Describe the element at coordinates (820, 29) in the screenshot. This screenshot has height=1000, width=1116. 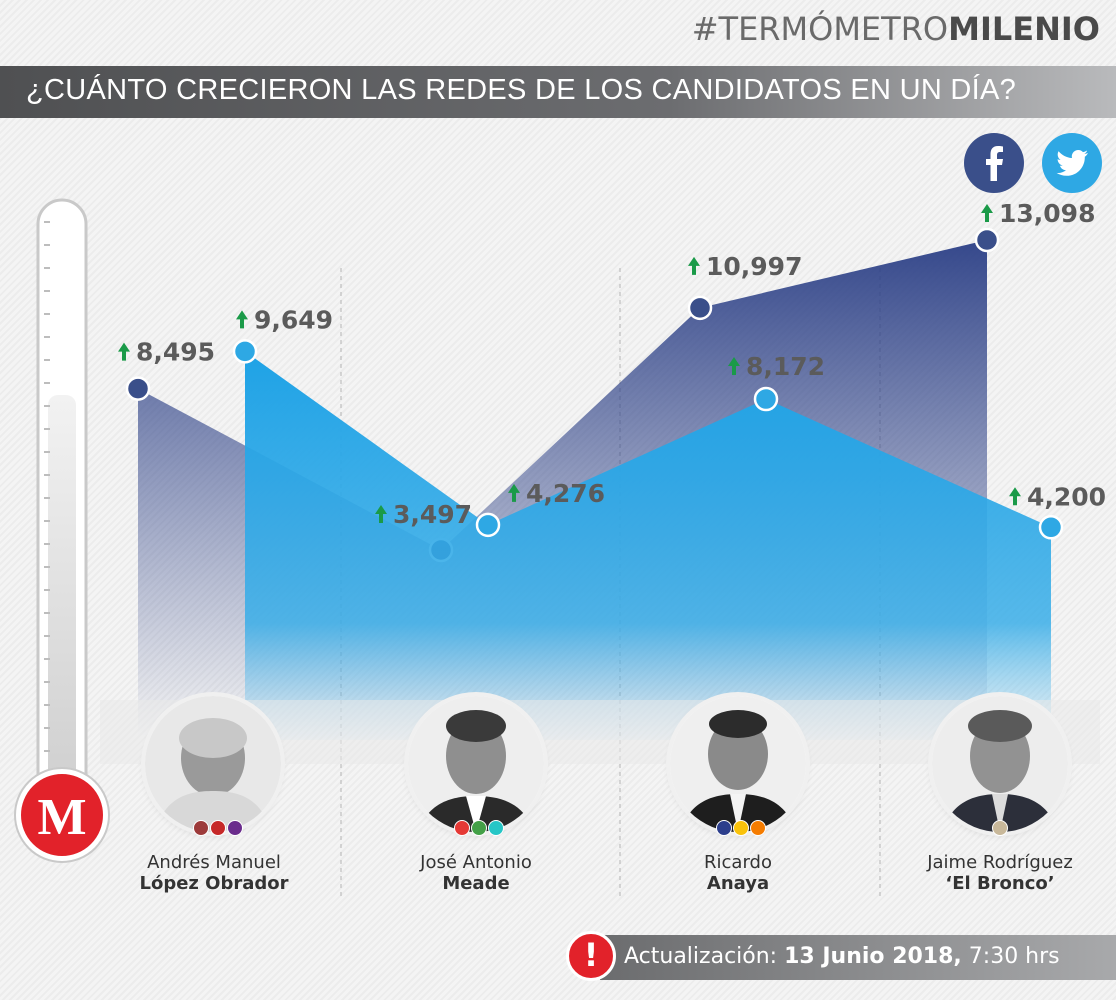
I see `brand-hashtag-text: #TERMÓMETRO` at that location.